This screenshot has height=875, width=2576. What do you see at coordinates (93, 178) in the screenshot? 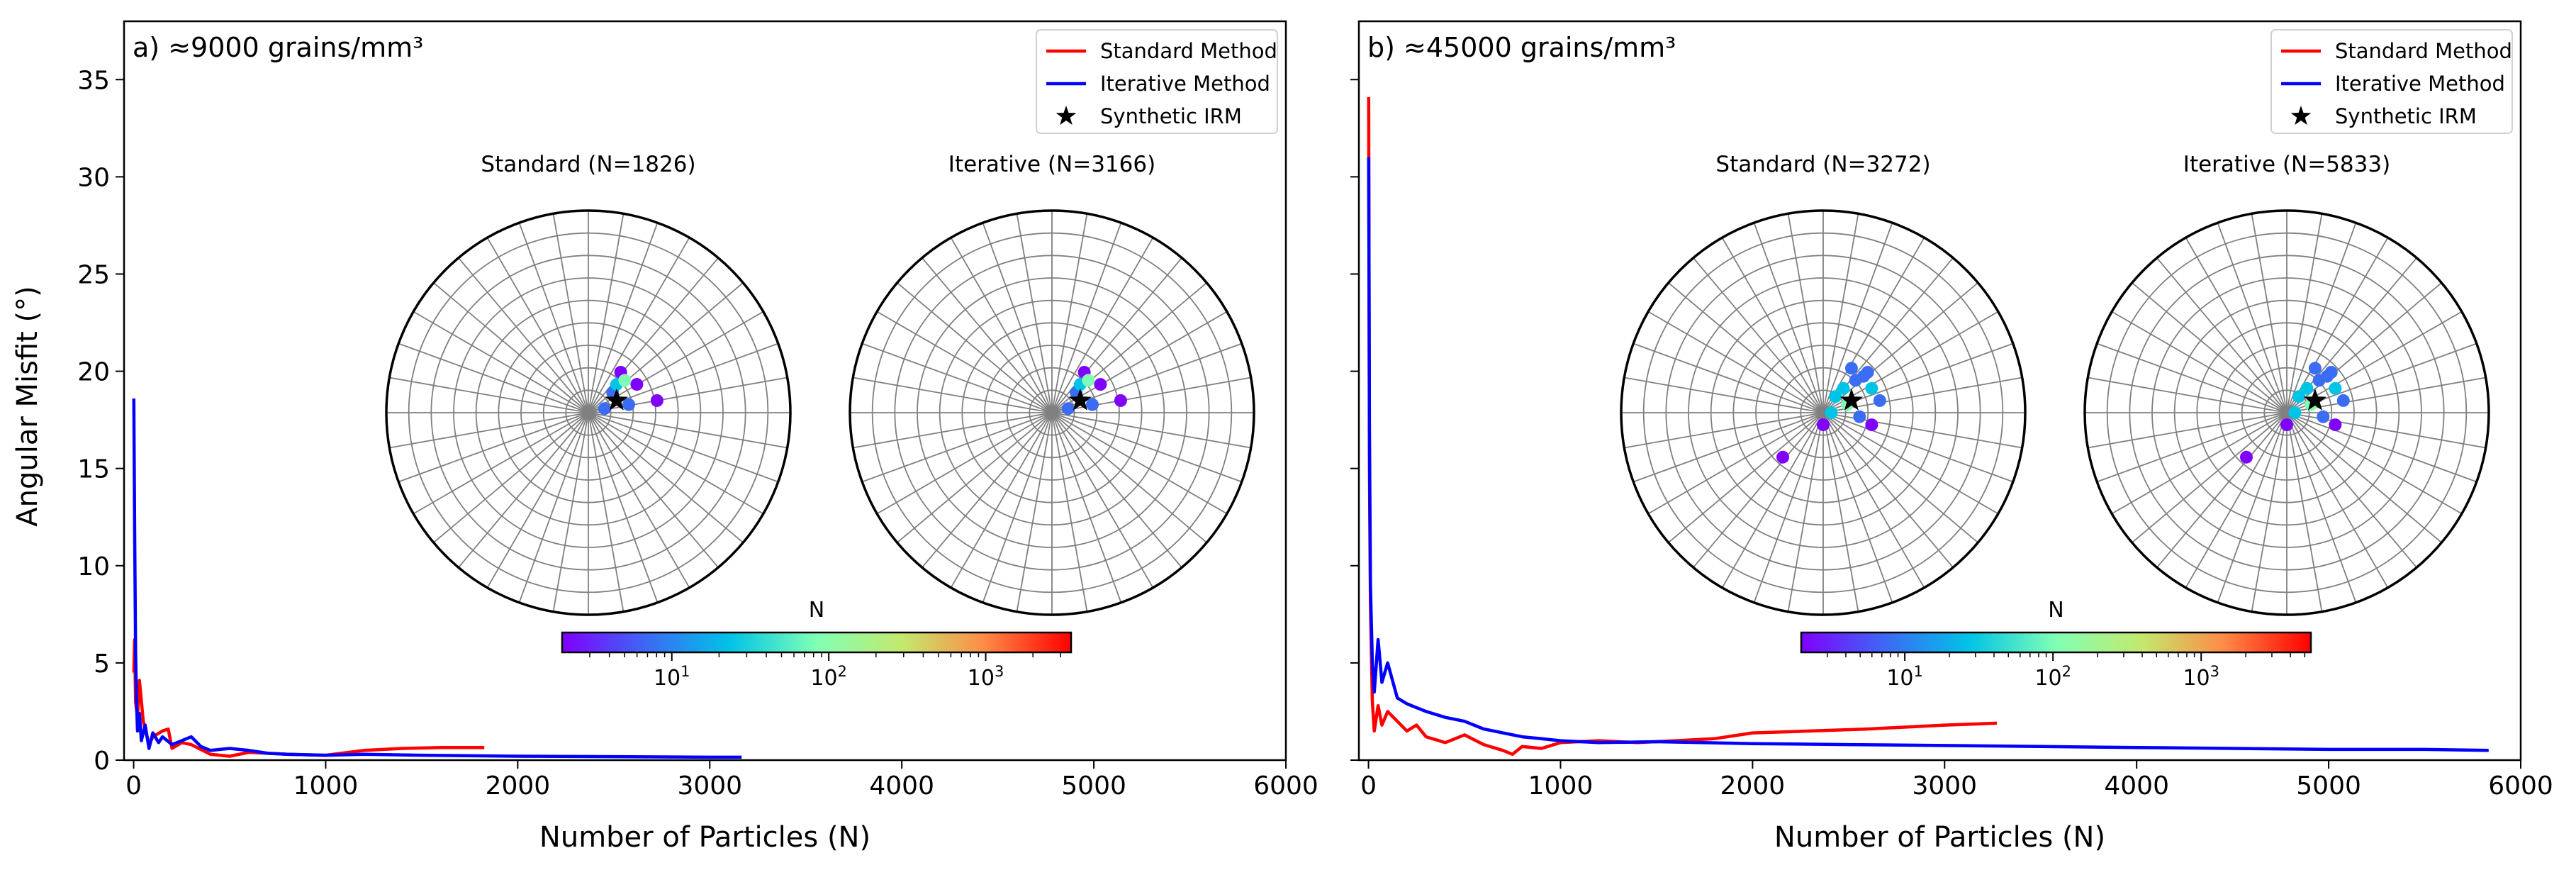
I see `y-tick-label: 30` at bounding box center [93, 178].